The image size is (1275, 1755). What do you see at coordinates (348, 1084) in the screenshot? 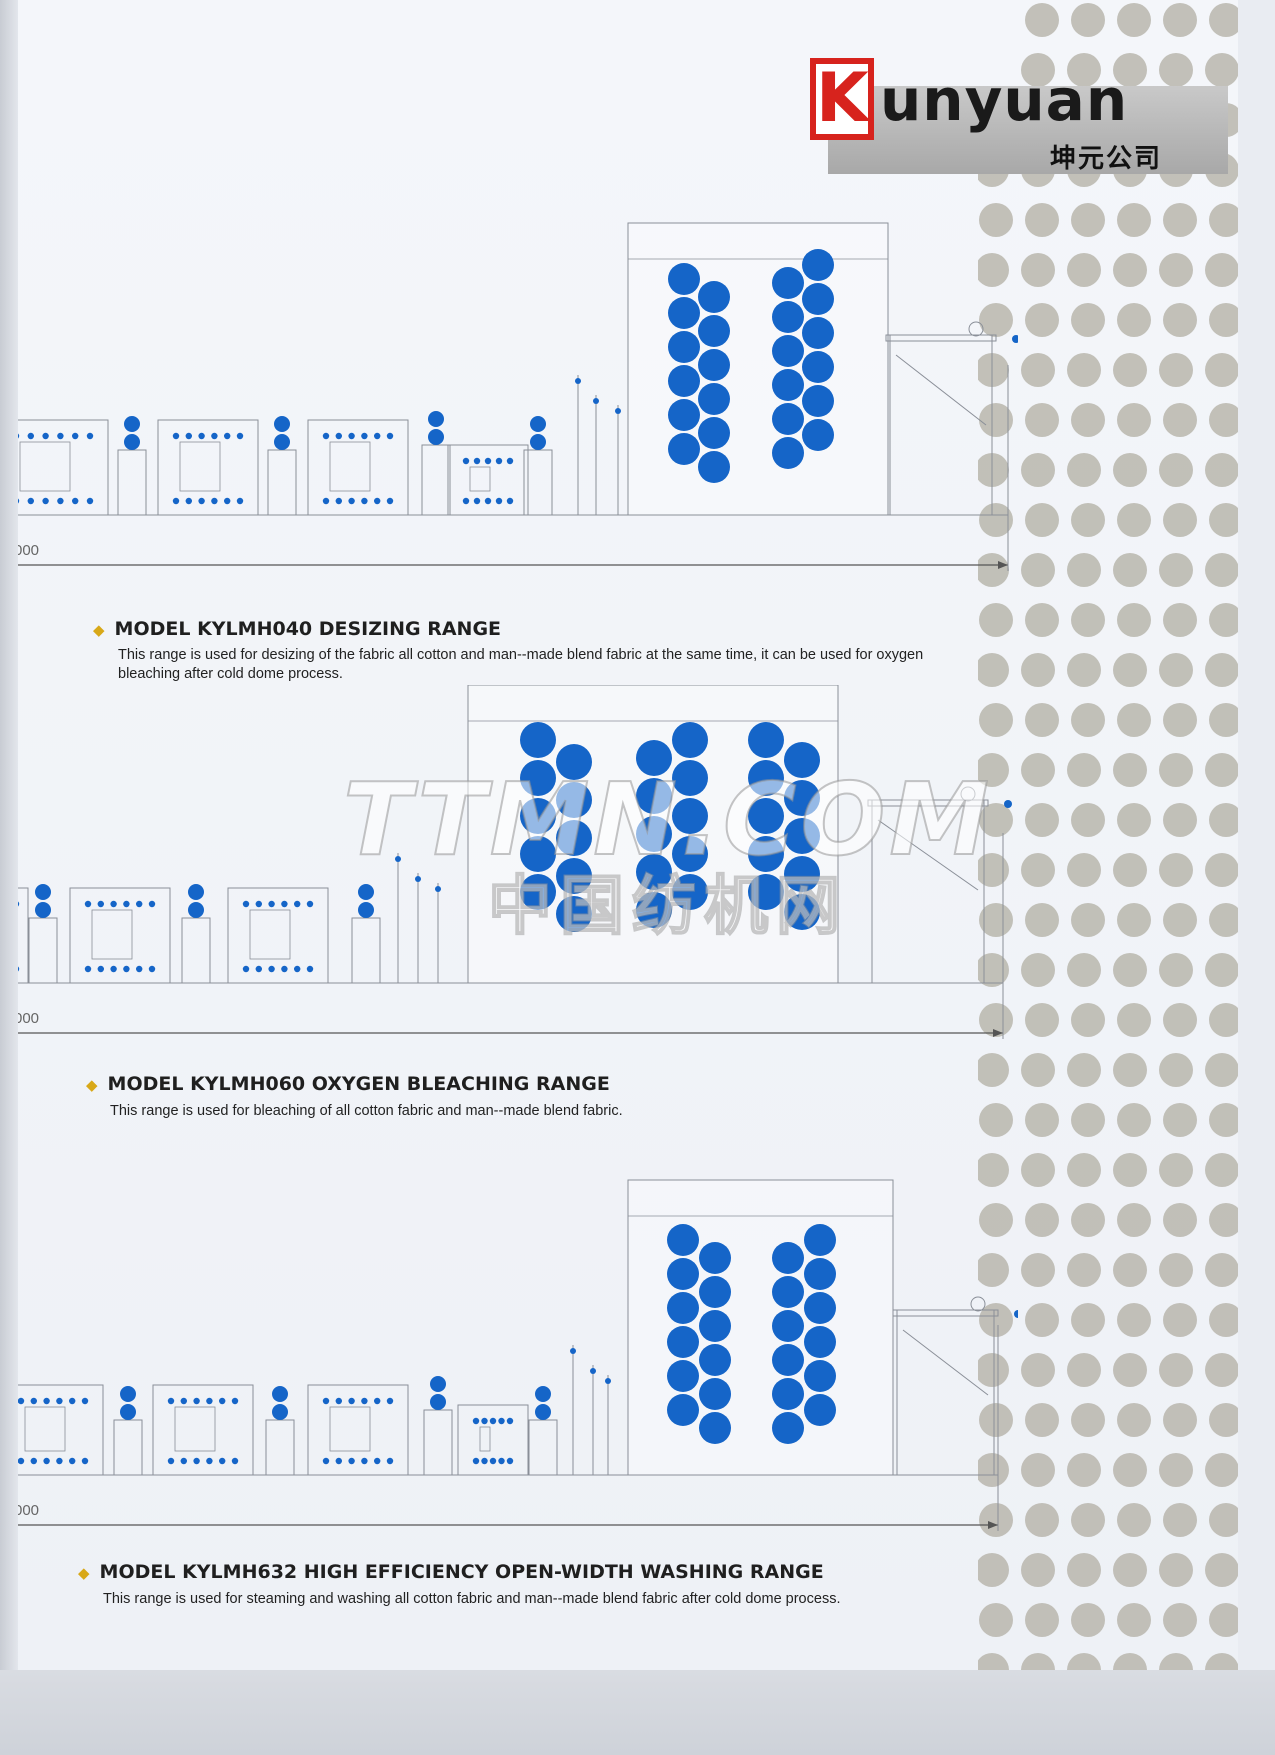
I see `section-2-title: ◆ MODEL KYLMH060 OXYGEN BLEACHING RANGE` at bounding box center [348, 1084].